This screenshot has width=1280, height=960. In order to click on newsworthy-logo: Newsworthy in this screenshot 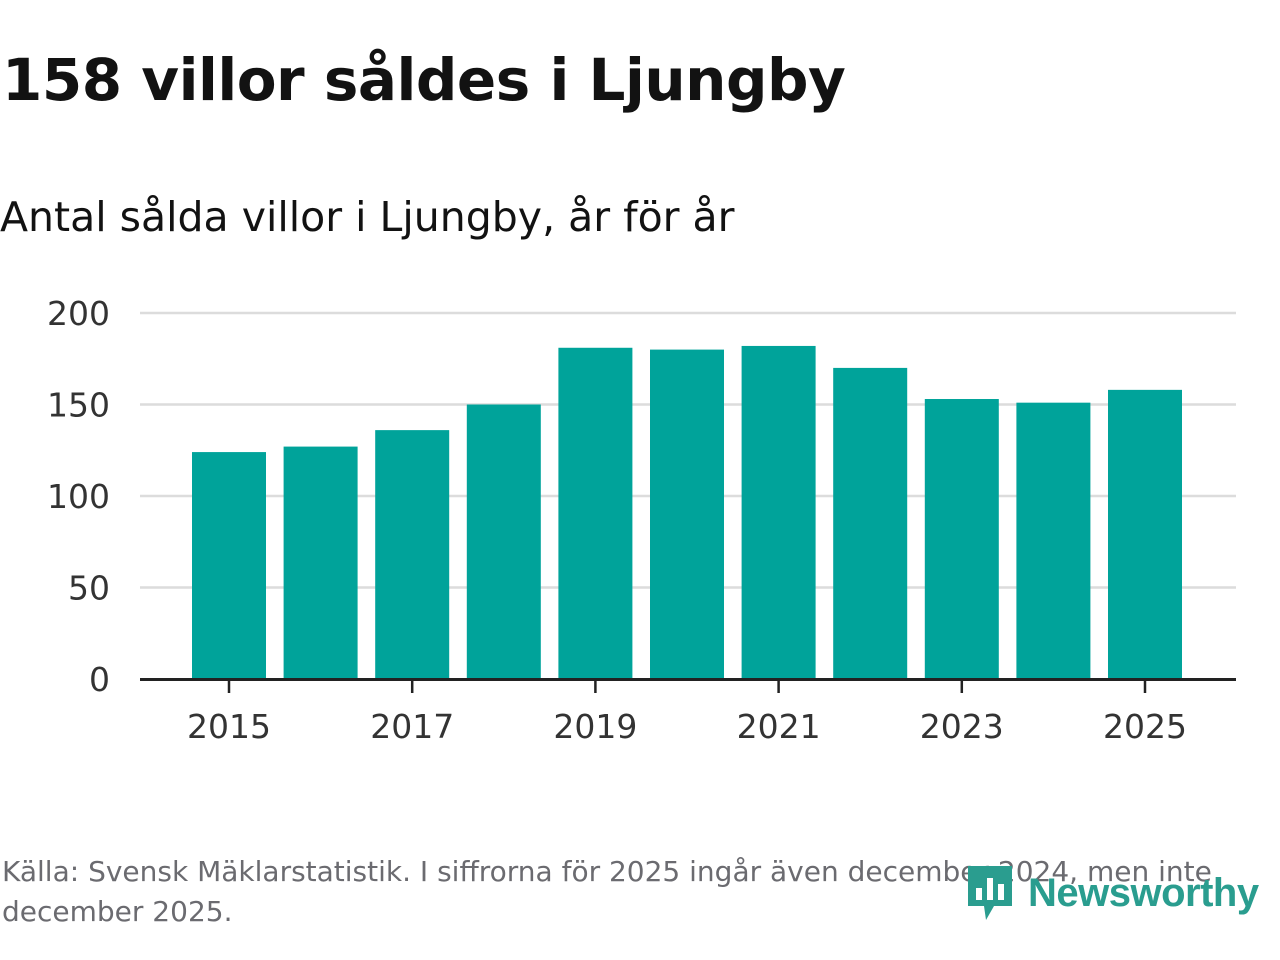, I will do `click(1111, 893)`.